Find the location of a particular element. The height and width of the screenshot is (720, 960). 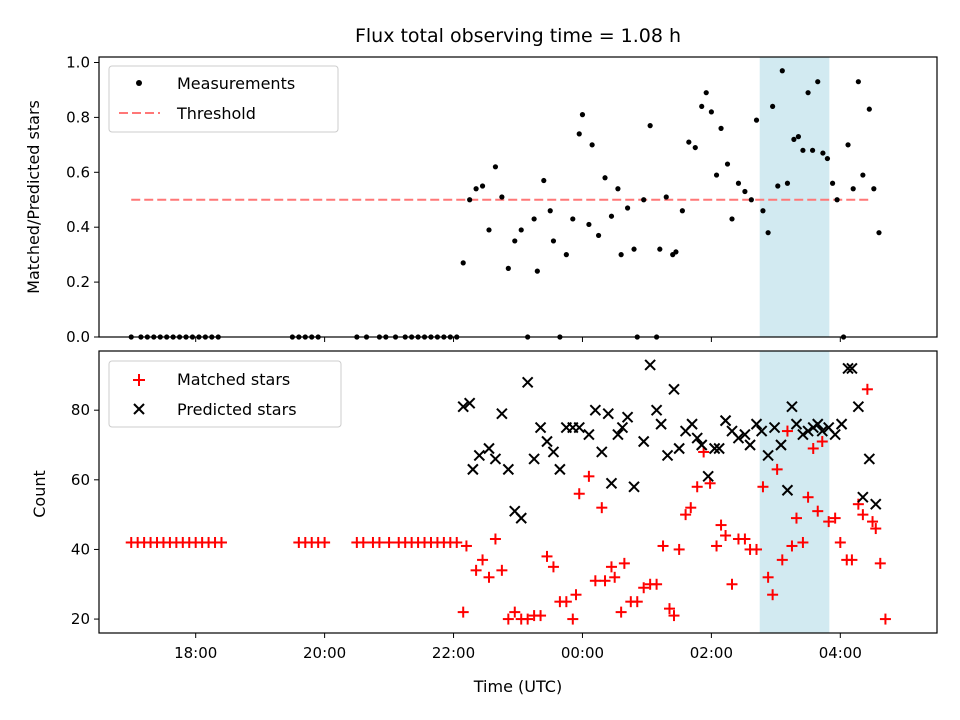

bottom-x-ticks: 18:00 20:00 22:00 00:00 02:00 04:00 is located at coordinates (518, 647).